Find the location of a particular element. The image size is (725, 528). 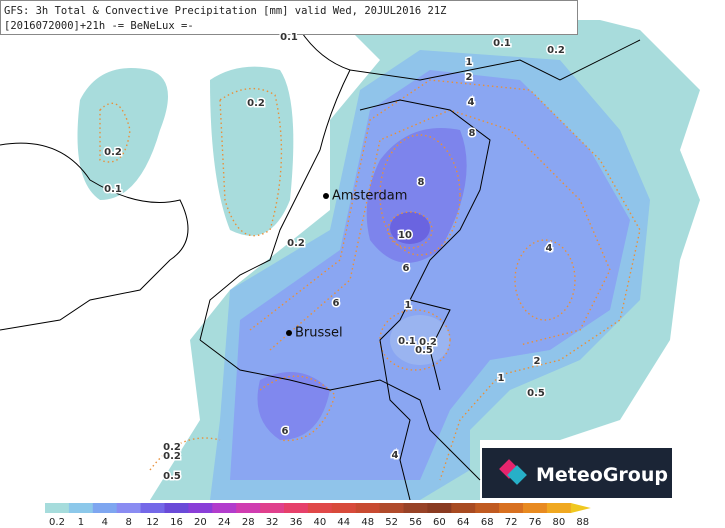

legend-label: 56 is located at coordinates (415, 522).